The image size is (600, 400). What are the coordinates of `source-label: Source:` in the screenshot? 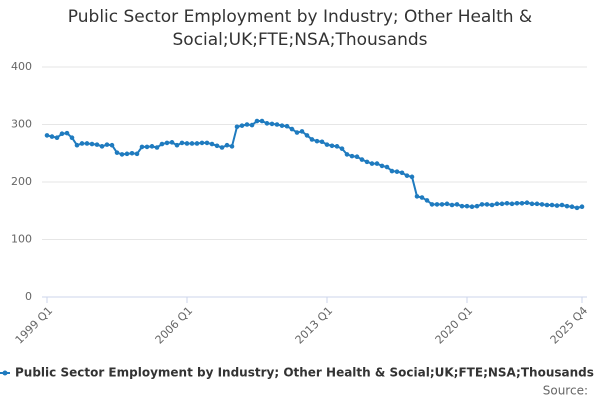 It's located at (565, 391).